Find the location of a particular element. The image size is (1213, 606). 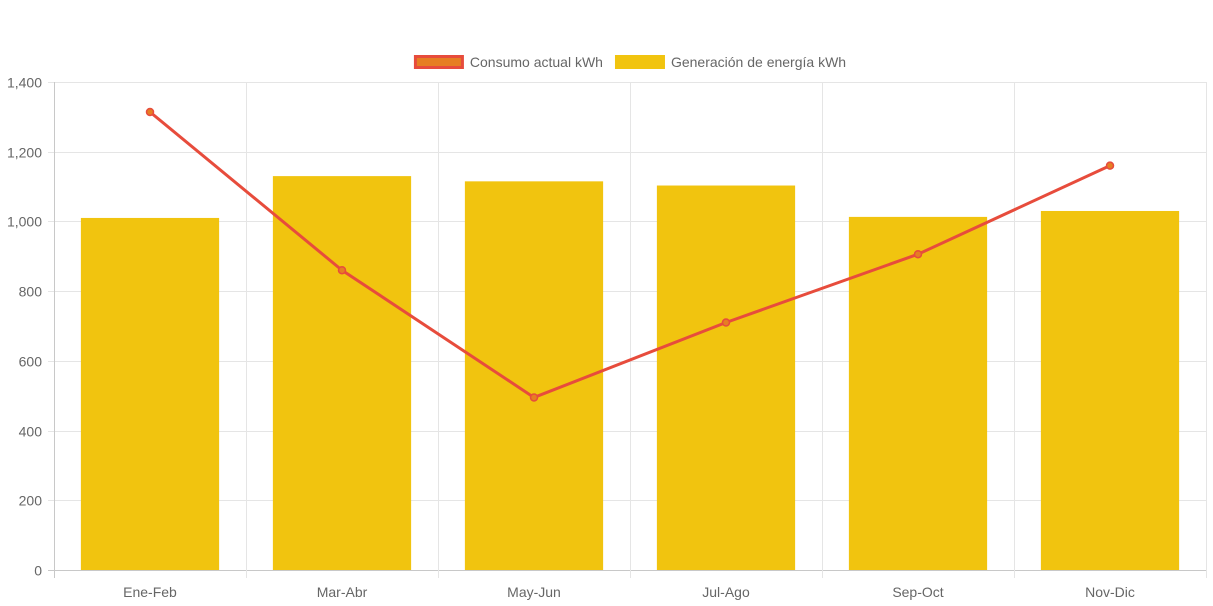

x-tick-label: Jul-Ago is located at coordinates (726, 592).